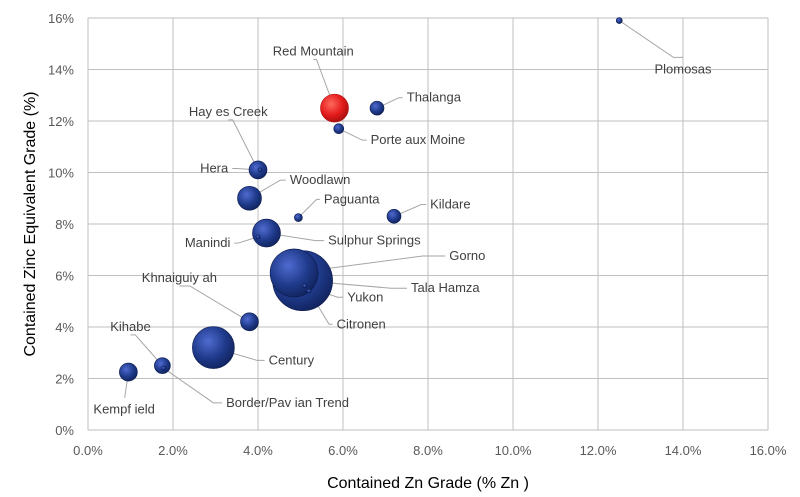 This screenshot has height=497, width=800. Describe the element at coordinates (123, 408) in the screenshot. I see `bubble-label: Kempf ield` at that location.